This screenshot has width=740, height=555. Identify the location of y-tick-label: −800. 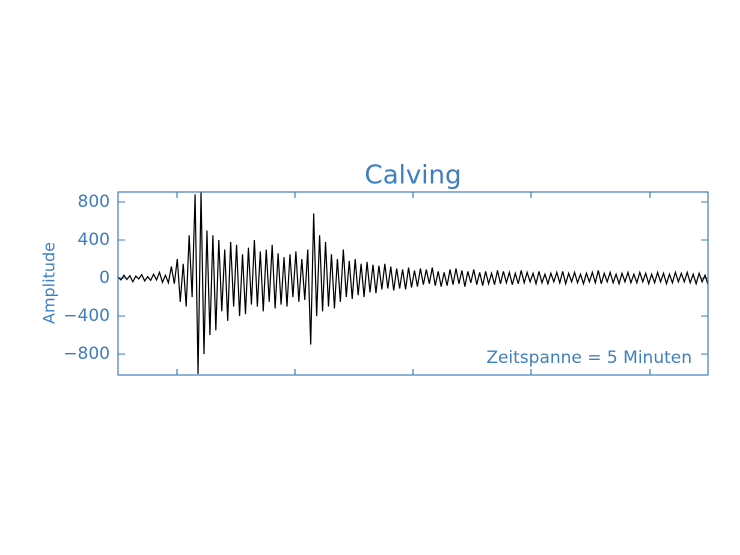
(86, 354).